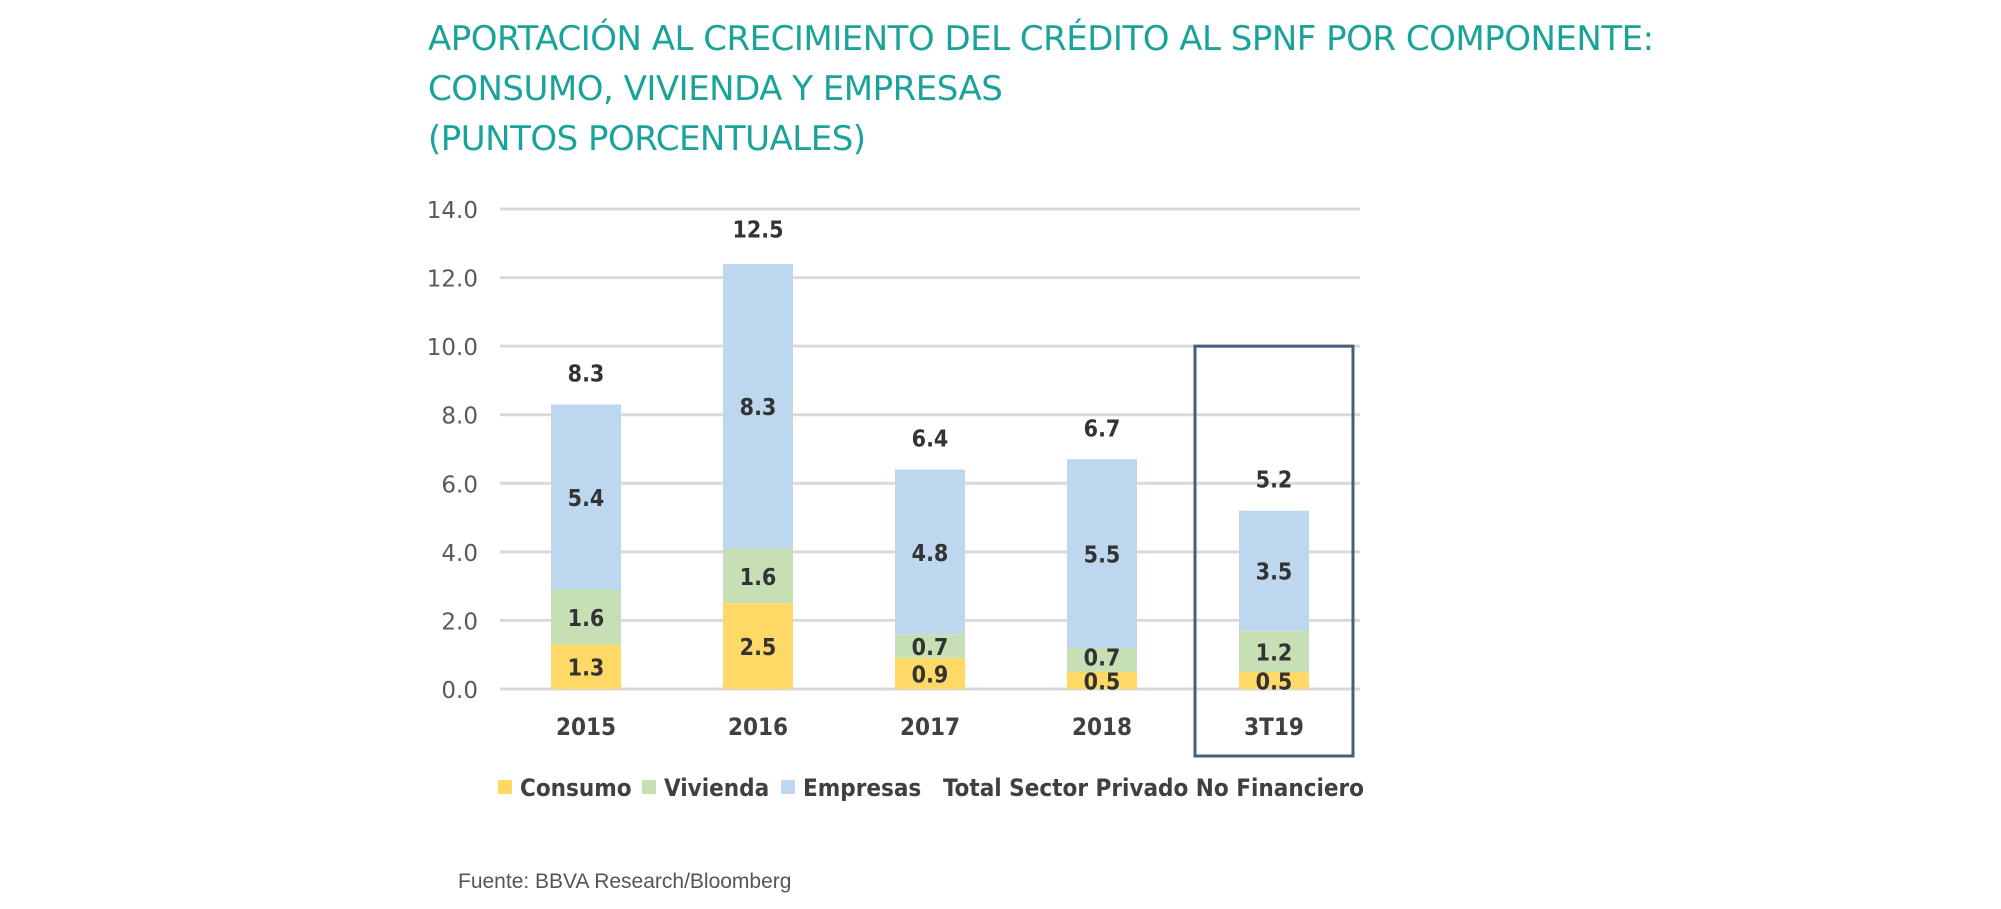 This screenshot has height=909, width=2001. What do you see at coordinates (586, 374) in the screenshot?
I see `total-label: 8.3` at bounding box center [586, 374].